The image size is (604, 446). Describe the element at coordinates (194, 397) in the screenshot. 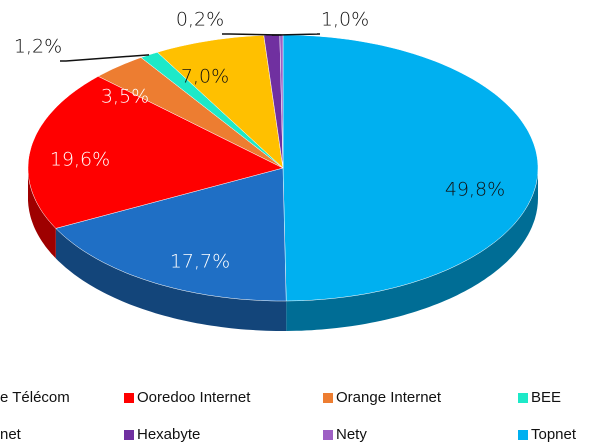

I see `legend-label: Ooredoo Internet` at that location.